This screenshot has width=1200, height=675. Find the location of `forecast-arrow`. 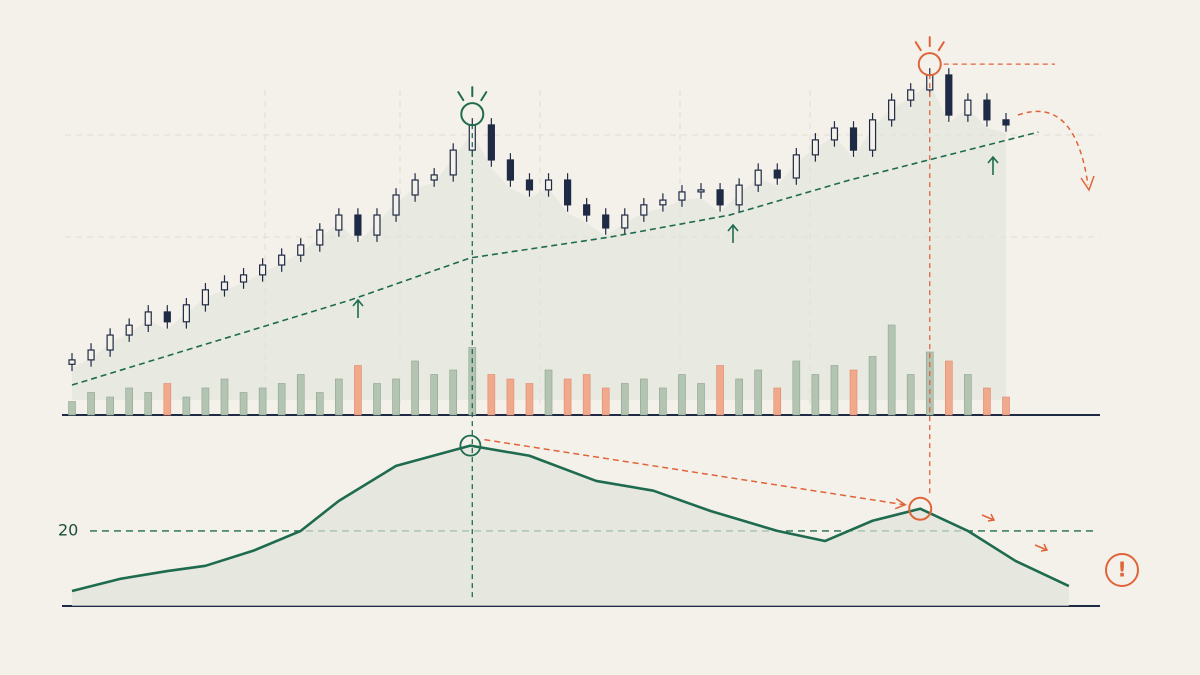

forecast-arrow is located at coordinates (1053, 148).